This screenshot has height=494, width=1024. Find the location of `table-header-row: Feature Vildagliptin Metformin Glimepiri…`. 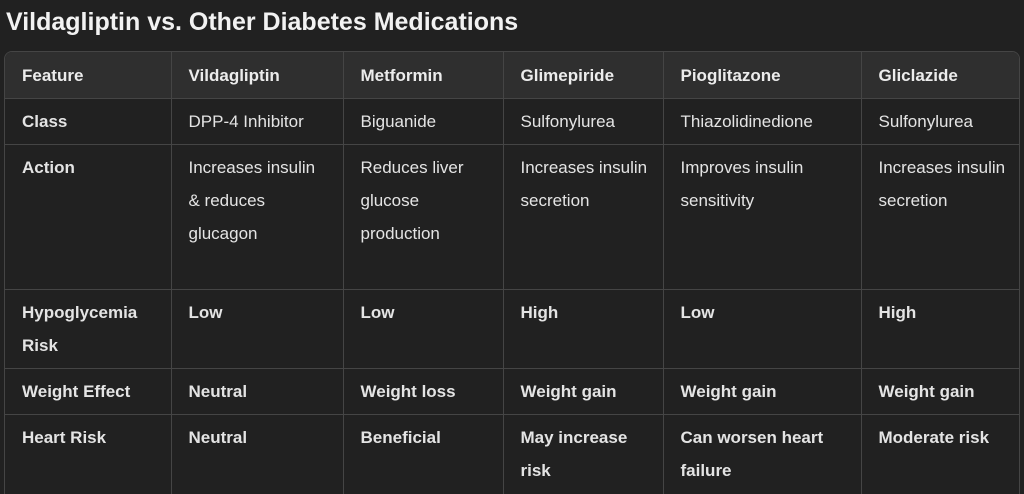

table-header-row: Feature Vildagliptin Metformin Glimepiri… is located at coordinates (512, 75).